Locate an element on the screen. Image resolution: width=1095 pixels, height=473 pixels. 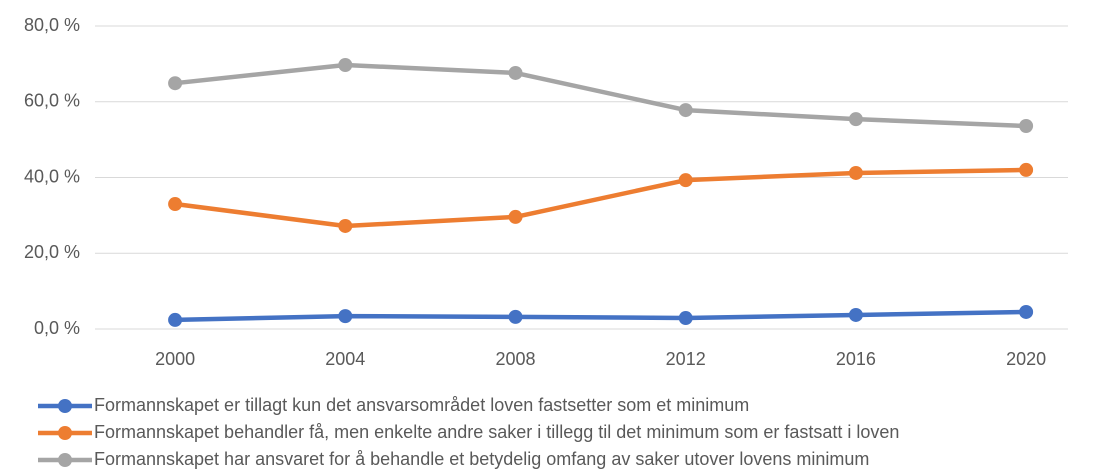
x-tick-label: 2012 is located at coordinates (686, 359).